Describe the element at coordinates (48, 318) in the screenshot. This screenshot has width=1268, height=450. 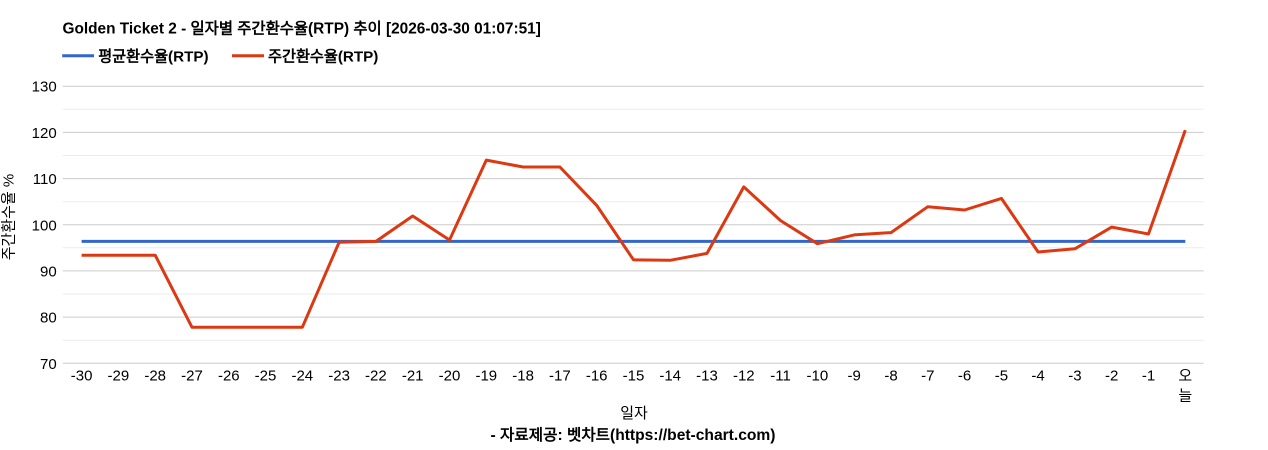
I see `svg-text: 80` at that location.